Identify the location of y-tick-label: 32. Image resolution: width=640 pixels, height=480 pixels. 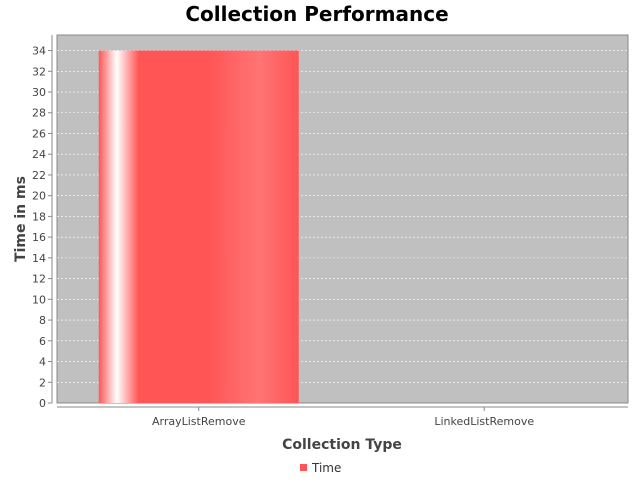
(39, 71).